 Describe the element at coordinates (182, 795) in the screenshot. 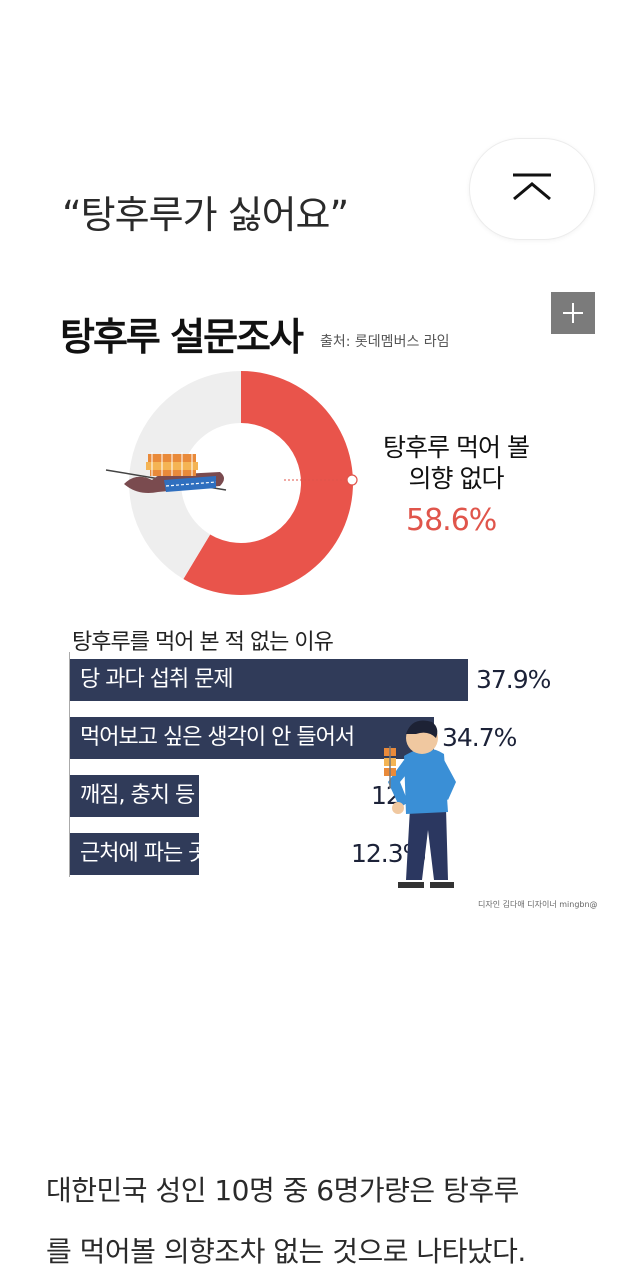

I see `bar-label-3: 깨짐, 충치 등 치아 문제` at that location.